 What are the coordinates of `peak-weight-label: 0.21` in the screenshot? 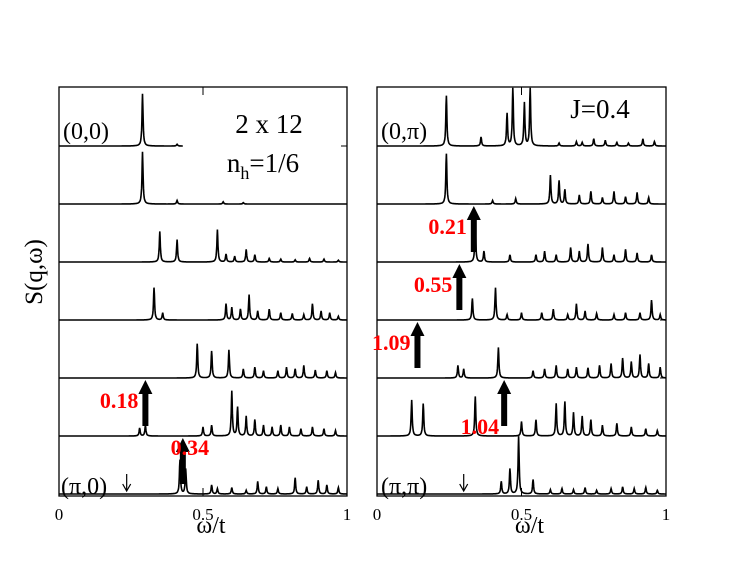 It's located at (447, 226).